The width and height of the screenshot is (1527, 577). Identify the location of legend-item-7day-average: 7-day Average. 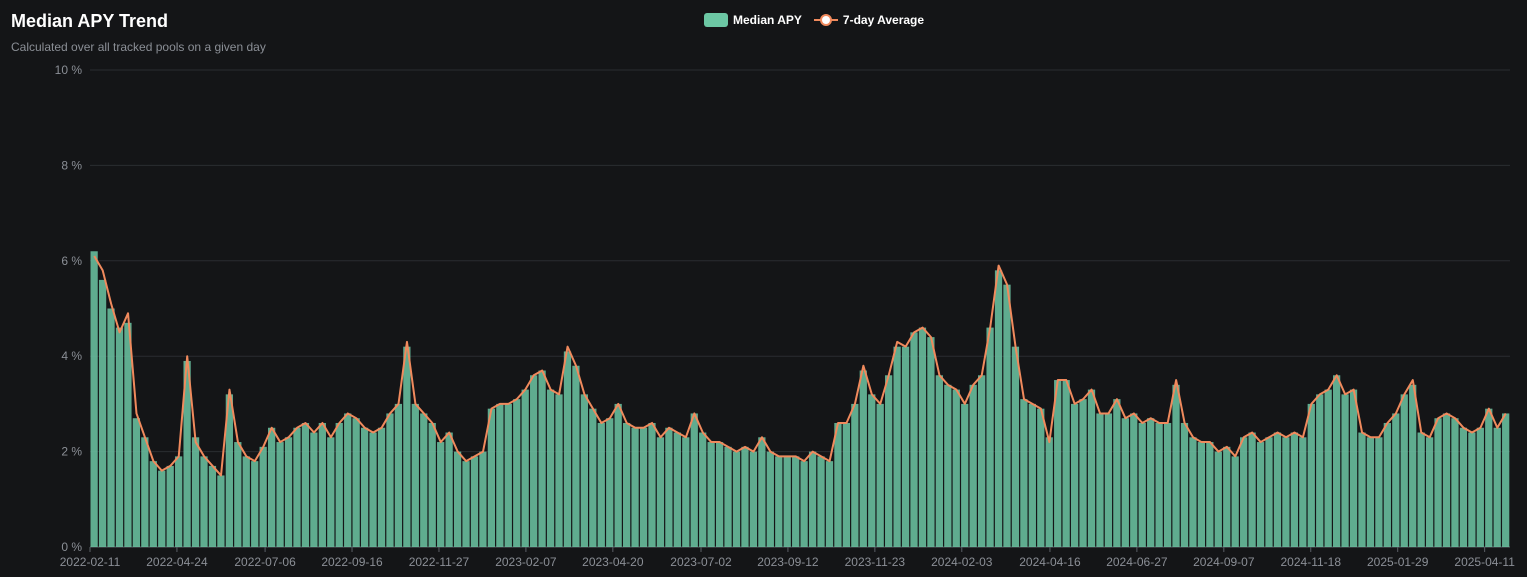
(869, 20).